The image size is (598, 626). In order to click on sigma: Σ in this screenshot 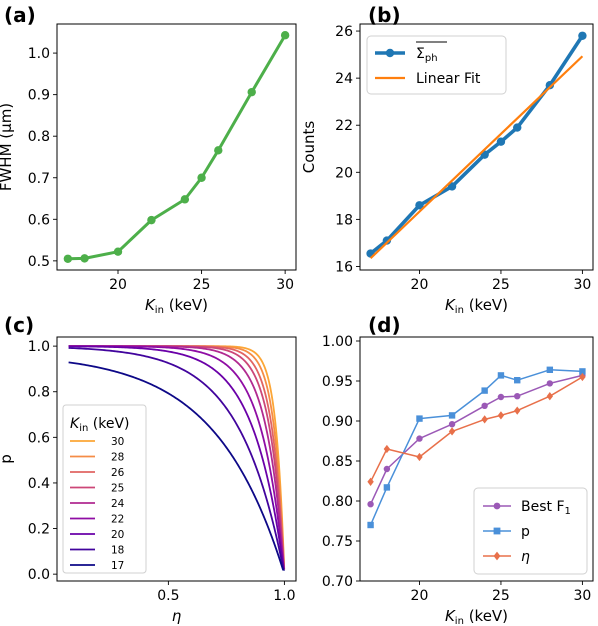, I will do `click(420, 54)`.